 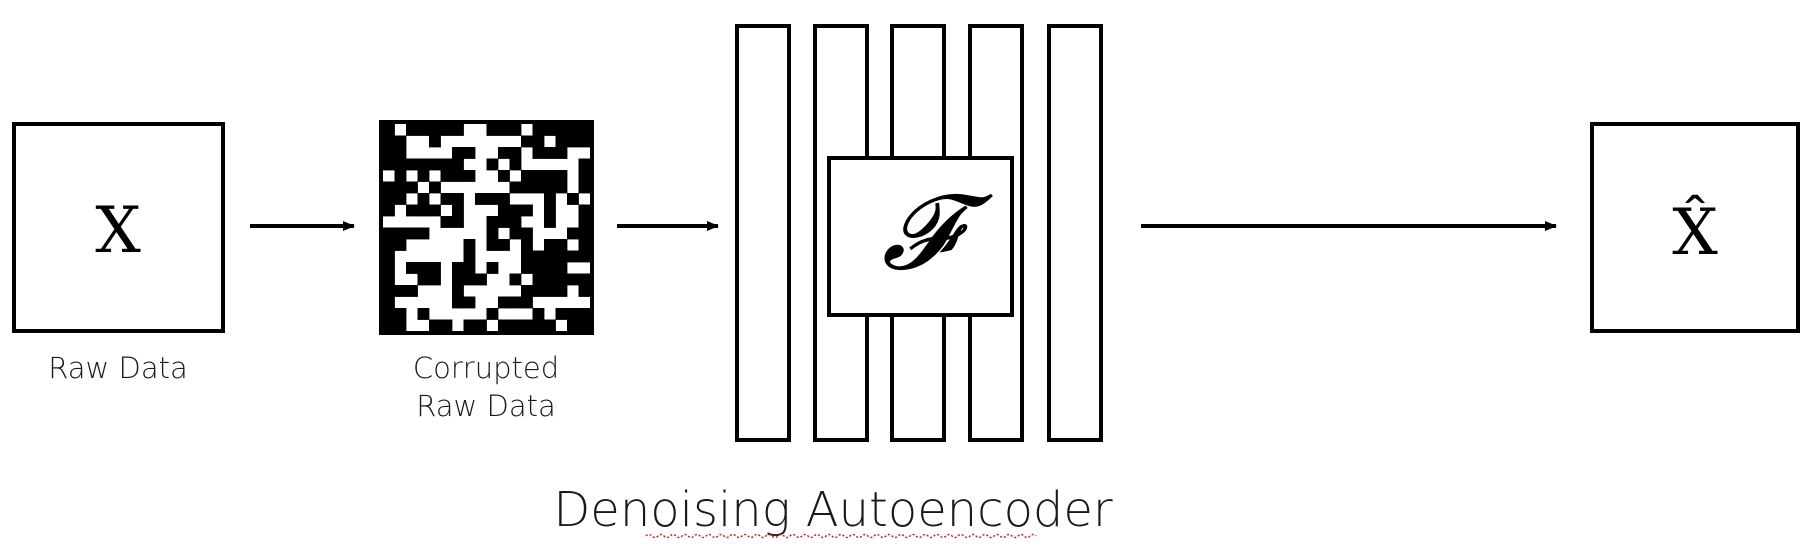 What do you see at coordinates (1075, 233) in the screenshot?
I see `autoencoder-layer` at bounding box center [1075, 233].